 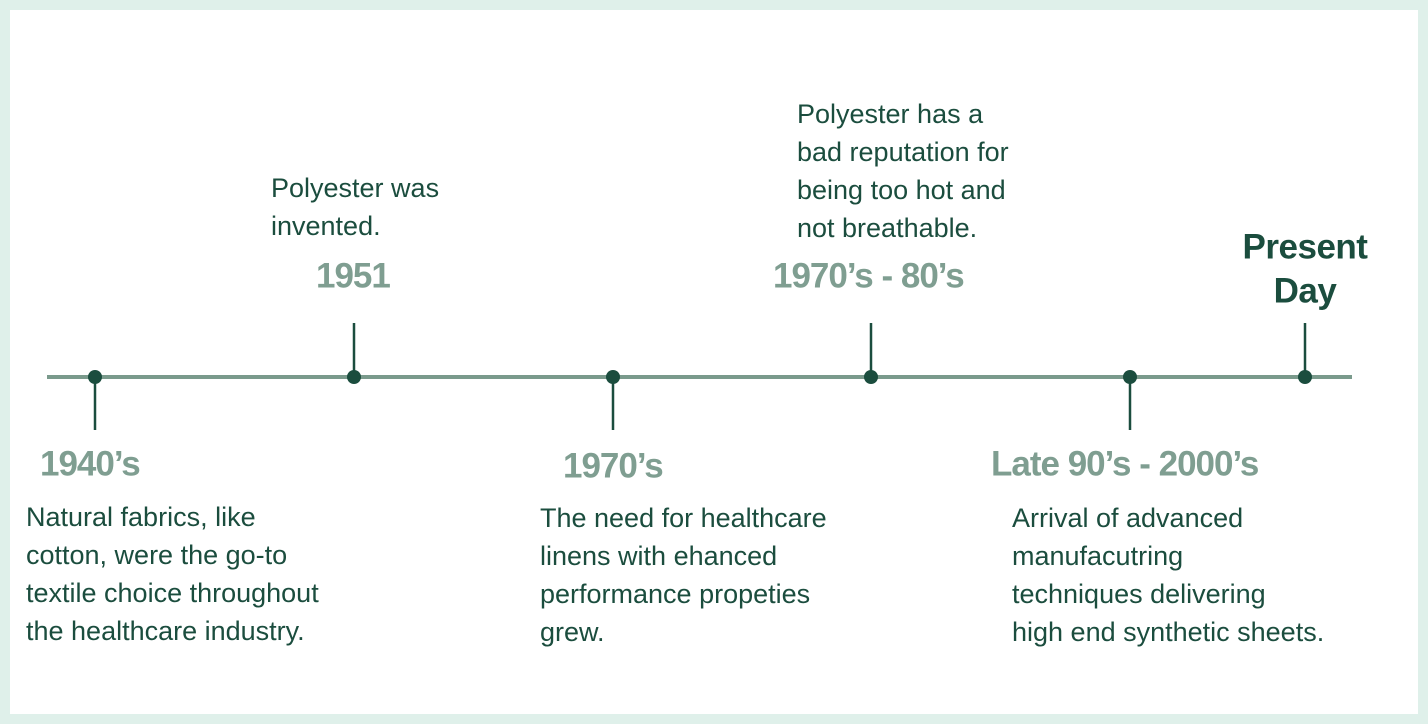 I want to click on event-description: grew., so click(x=572, y=632).